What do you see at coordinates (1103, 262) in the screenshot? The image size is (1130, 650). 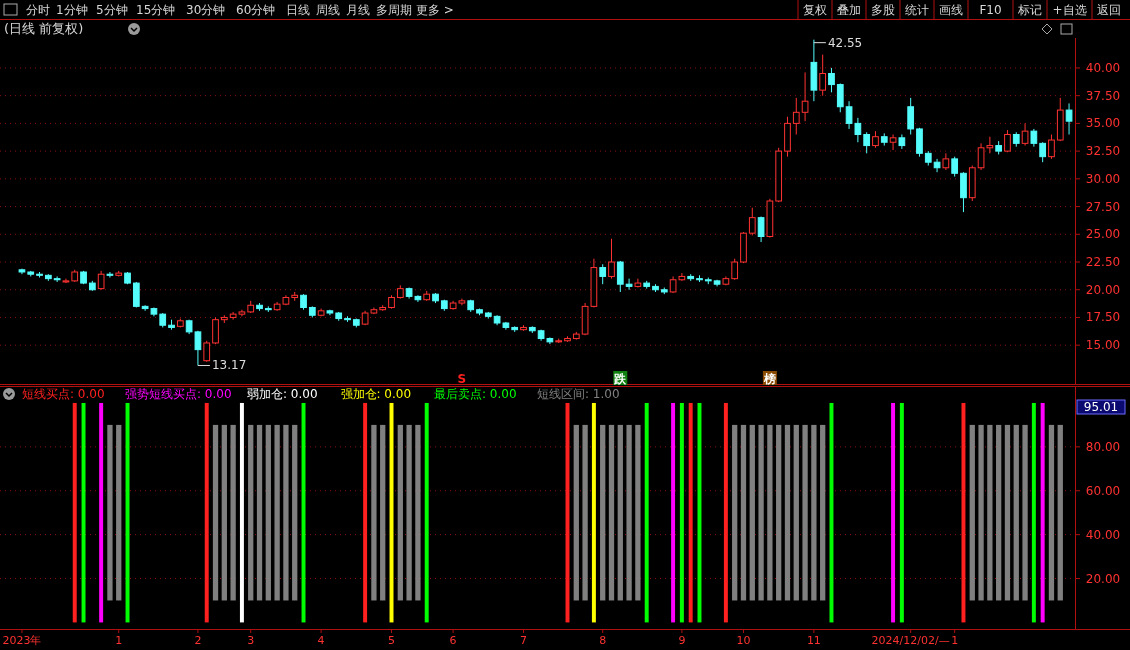 I see `y-tick-label: 22.50` at bounding box center [1103, 262].